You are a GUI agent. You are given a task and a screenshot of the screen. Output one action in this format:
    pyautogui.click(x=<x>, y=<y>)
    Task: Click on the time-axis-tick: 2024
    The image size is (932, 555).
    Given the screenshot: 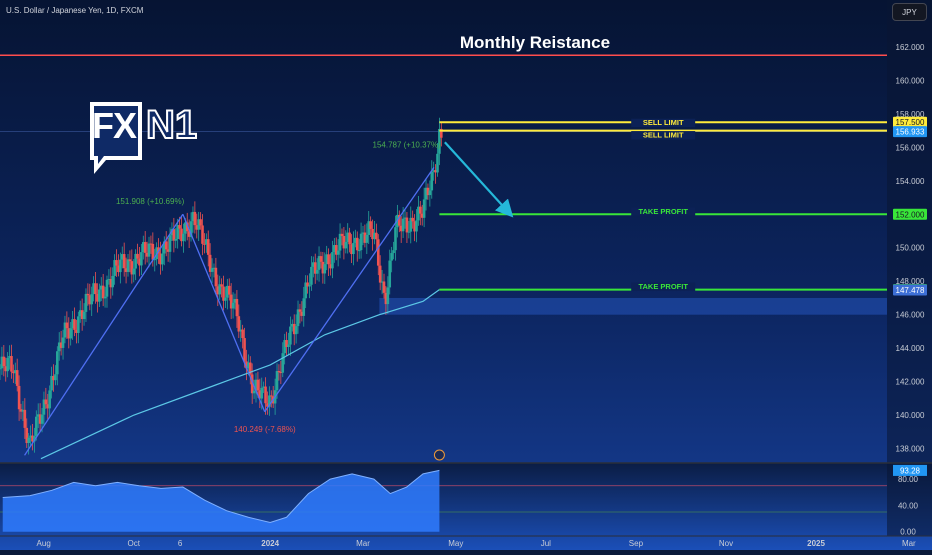 What is the action you would take?
    pyautogui.click(x=270, y=543)
    